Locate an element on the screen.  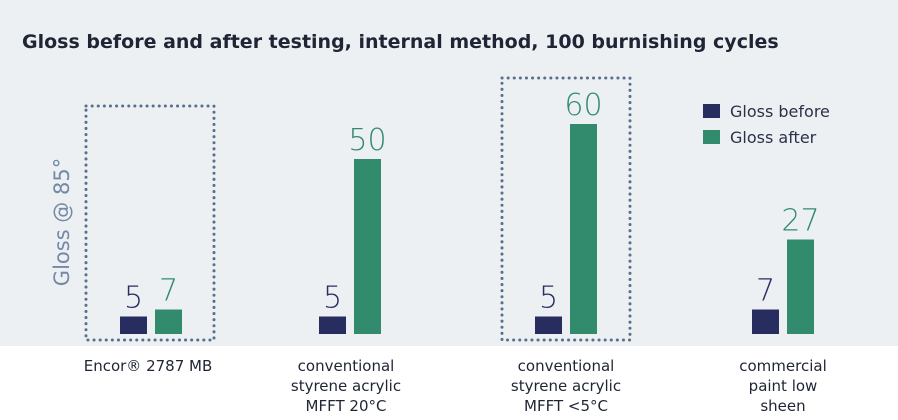
category-label-line: MFFT 20°C is located at coordinates (346, 406).